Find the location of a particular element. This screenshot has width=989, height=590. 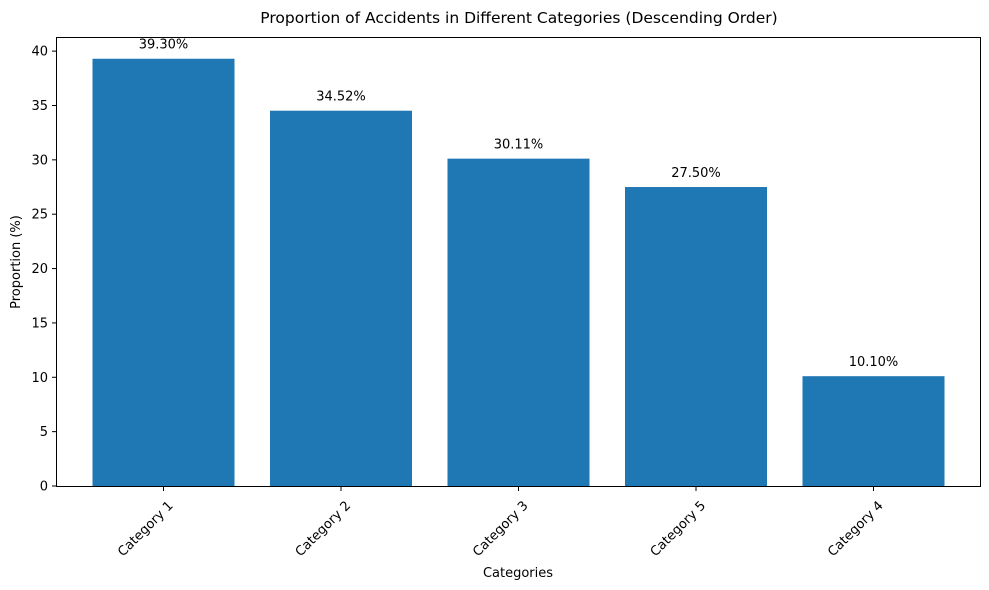

x-tick-label: Category 5 is located at coordinates (678, 528).